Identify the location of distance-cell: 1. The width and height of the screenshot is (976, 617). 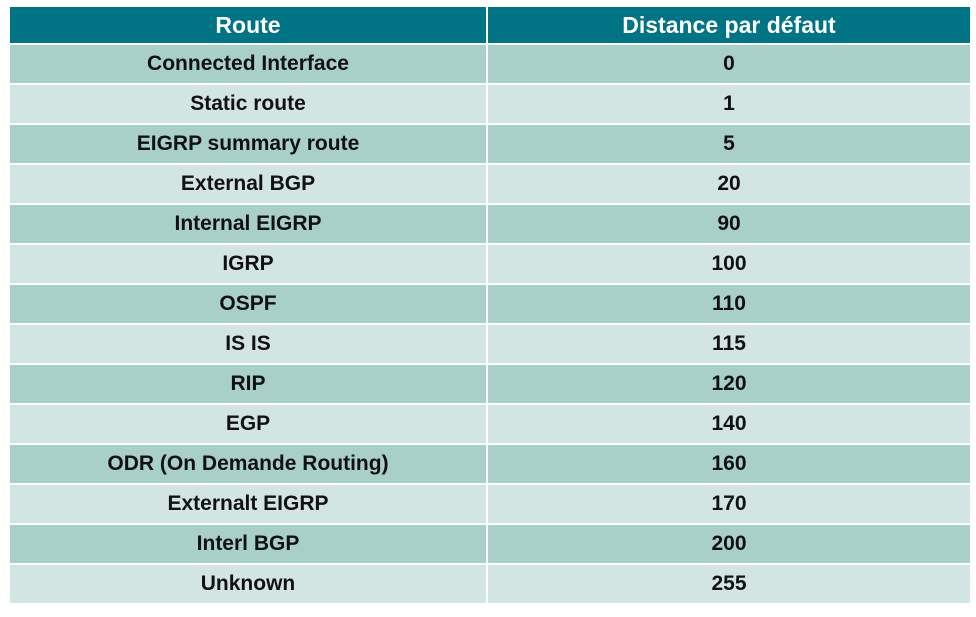
(729, 105).